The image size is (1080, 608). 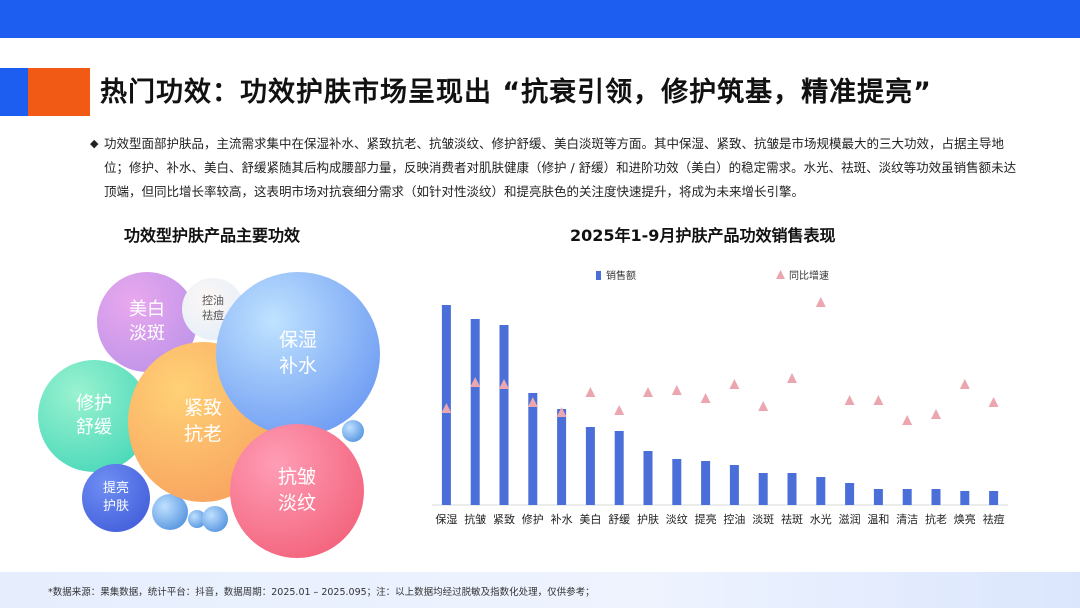 I want to click on bubble-label: 保湿 补水, so click(x=297, y=353).